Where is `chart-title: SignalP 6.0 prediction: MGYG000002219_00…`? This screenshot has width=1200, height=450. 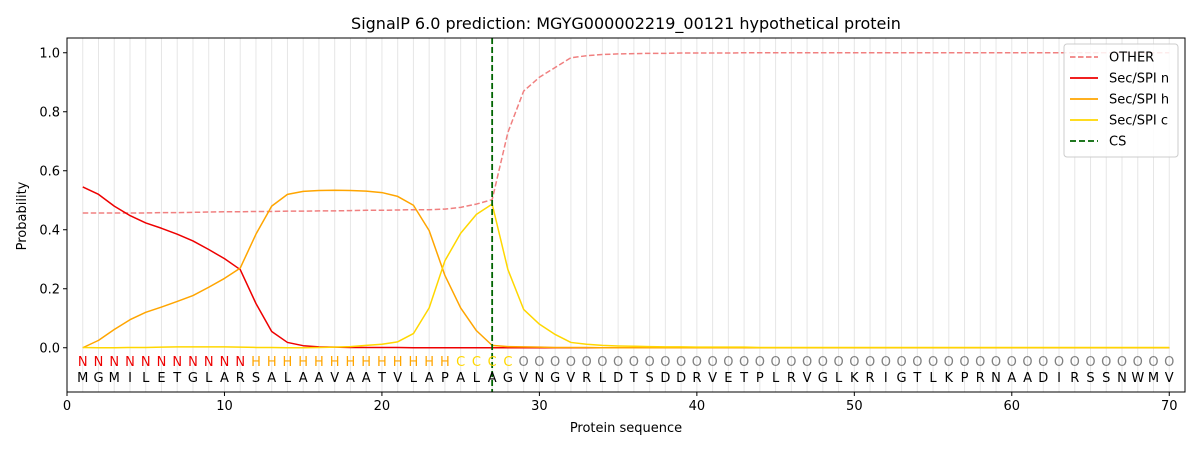
chart-title: SignalP 6.0 prediction: MGYG000002219_00… is located at coordinates (626, 24).